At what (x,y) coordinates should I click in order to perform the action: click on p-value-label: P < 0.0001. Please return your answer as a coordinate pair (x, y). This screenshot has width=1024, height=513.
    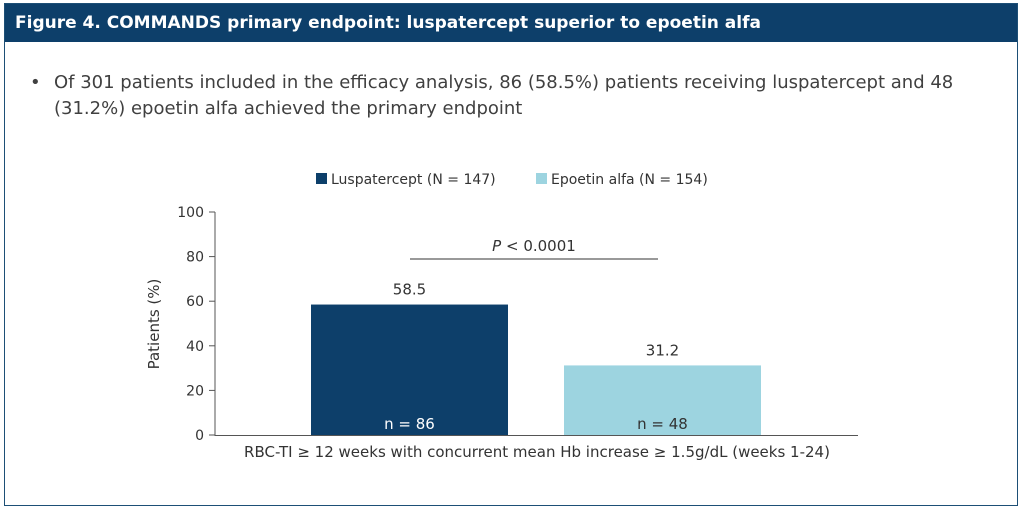
    Looking at the image, I should click on (534, 246).